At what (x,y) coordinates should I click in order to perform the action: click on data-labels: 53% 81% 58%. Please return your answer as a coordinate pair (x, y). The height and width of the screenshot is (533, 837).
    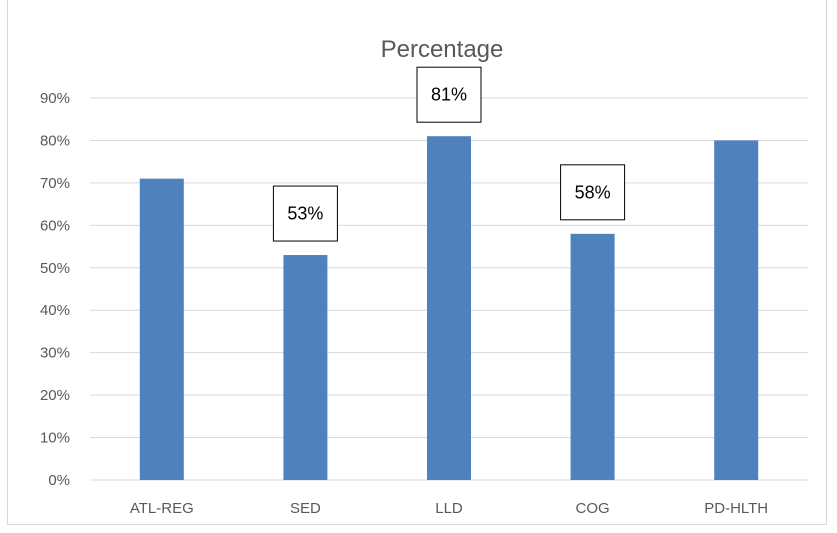
    Looking at the image, I should click on (449, 154).